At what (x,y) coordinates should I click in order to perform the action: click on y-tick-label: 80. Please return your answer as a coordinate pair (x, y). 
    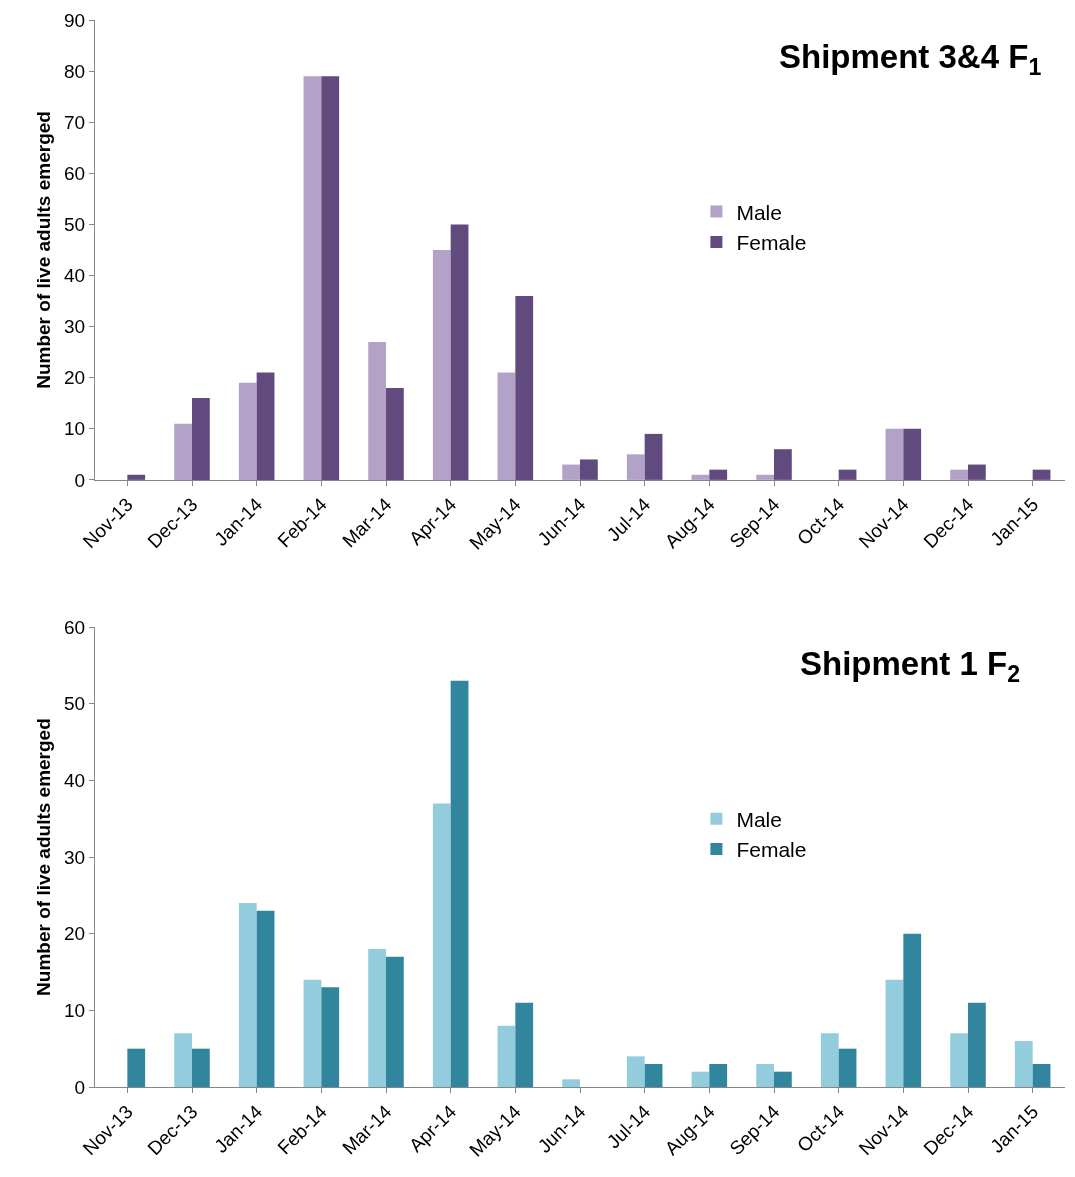
    Looking at the image, I should click on (75, 71).